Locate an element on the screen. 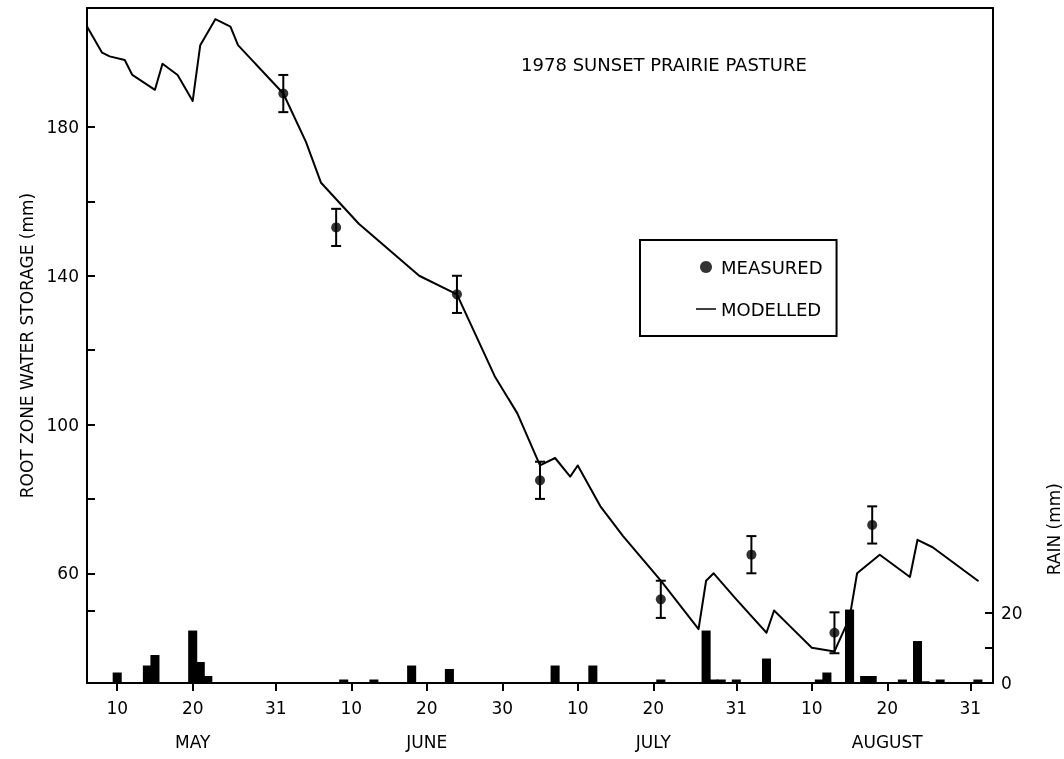  y-axis-title: ROOT ZONE WATER STORAGE (mm) is located at coordinates (26, 345).